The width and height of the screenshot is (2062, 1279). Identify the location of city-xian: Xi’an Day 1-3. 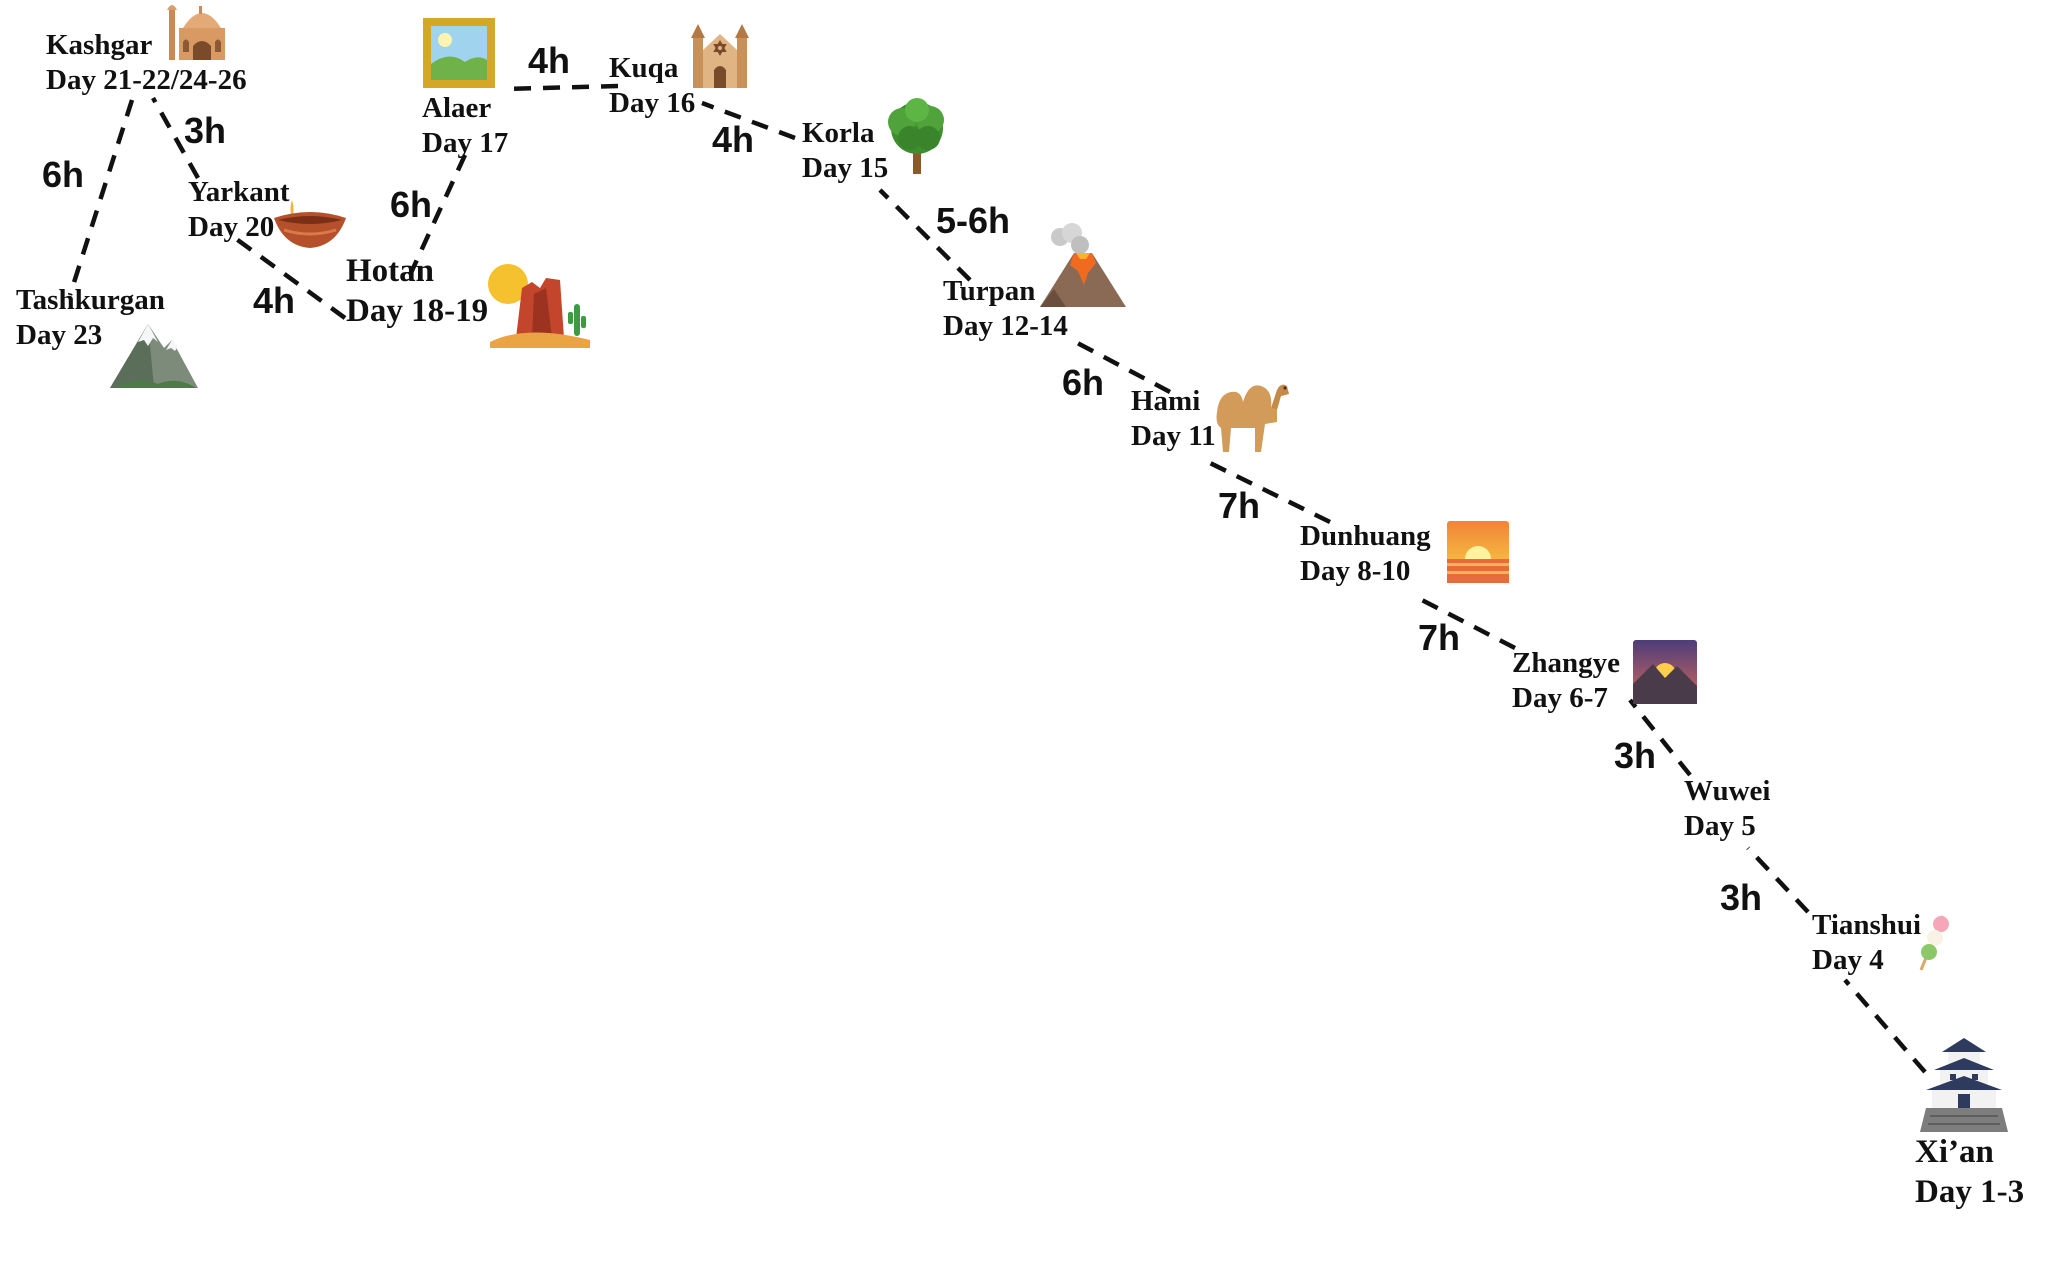
(1969, 1172).